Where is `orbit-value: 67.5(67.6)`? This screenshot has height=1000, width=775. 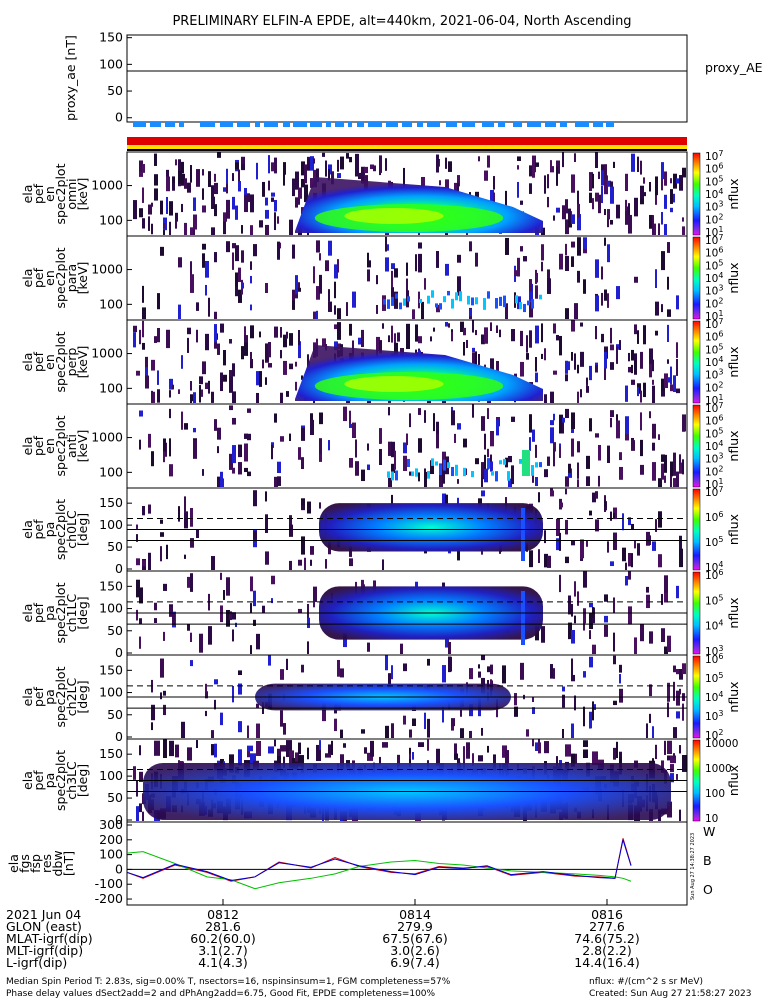 orbit-value: 67.5(67.6) is located at coordinates (415, 938).